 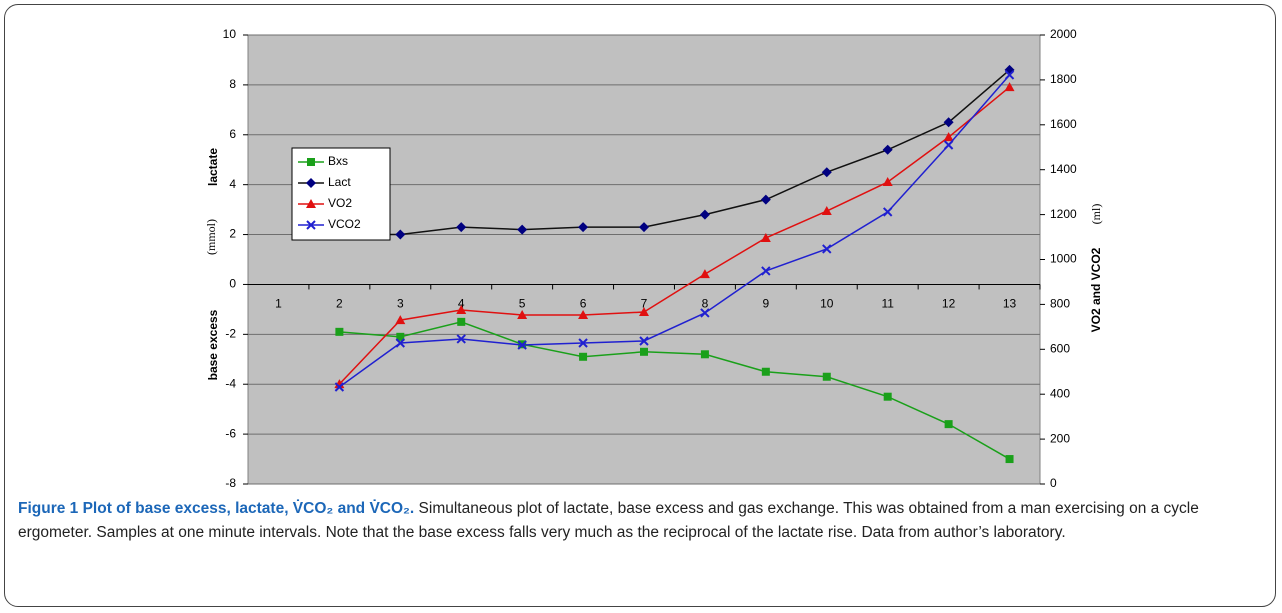 I want to click on legend-label: VO2, so click(x=340, y=203).